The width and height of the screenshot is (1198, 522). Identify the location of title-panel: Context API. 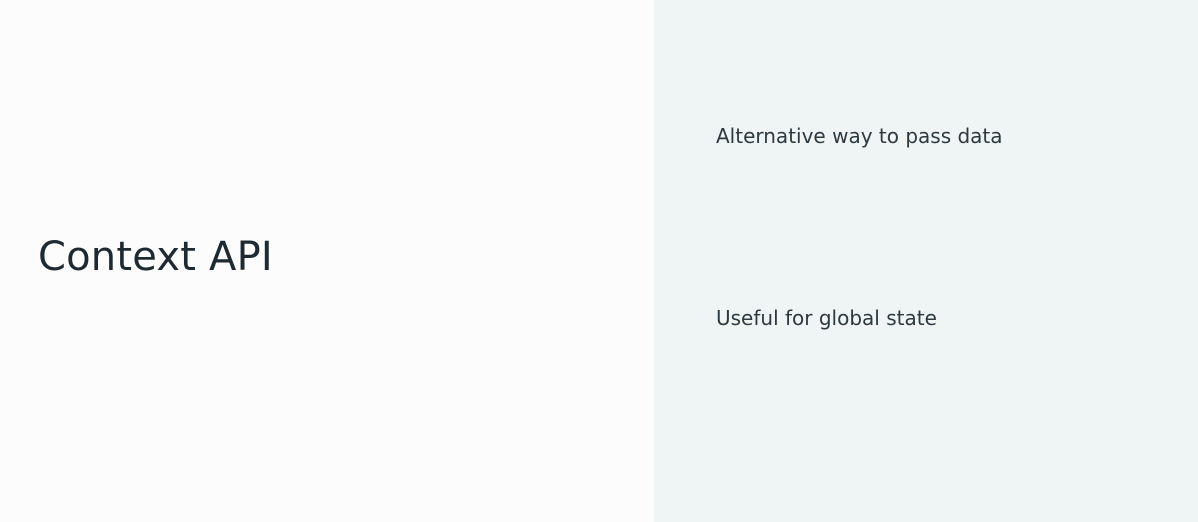
(155, 257).